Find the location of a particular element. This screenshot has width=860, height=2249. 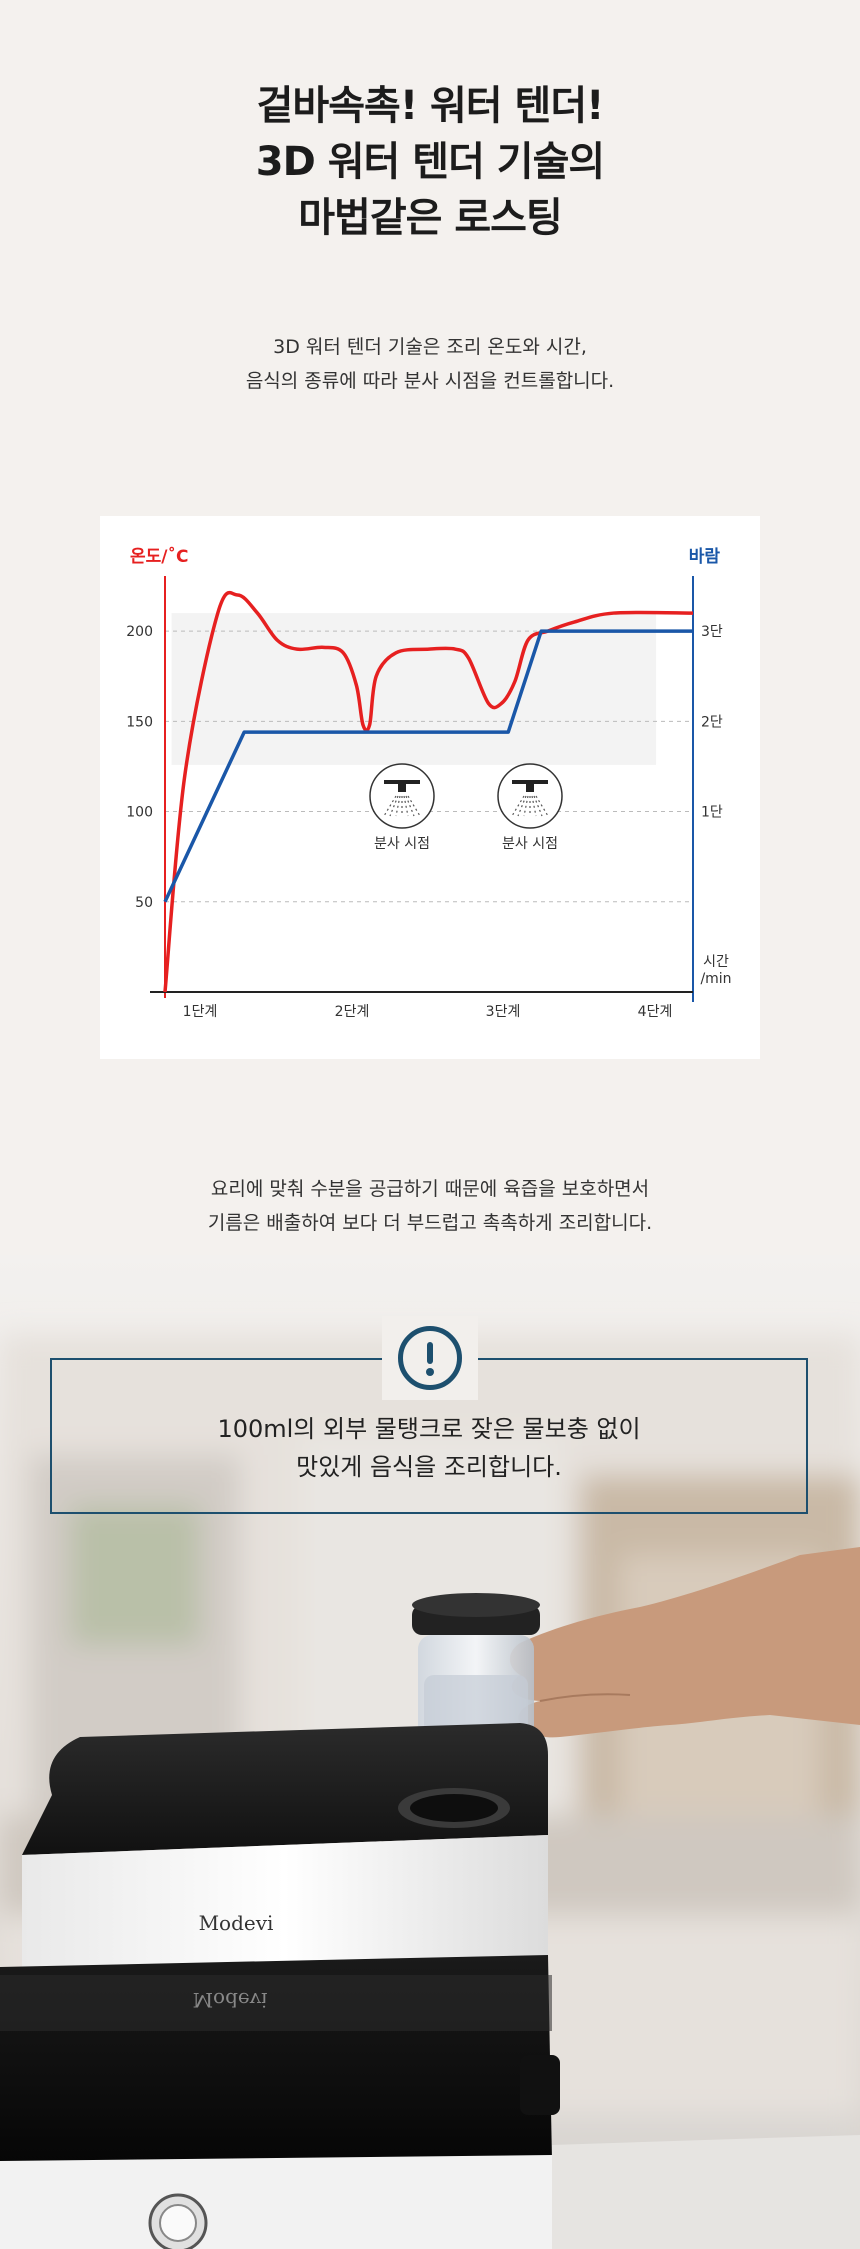

y-tick-label: 100 is located at coordinates (139, 813).